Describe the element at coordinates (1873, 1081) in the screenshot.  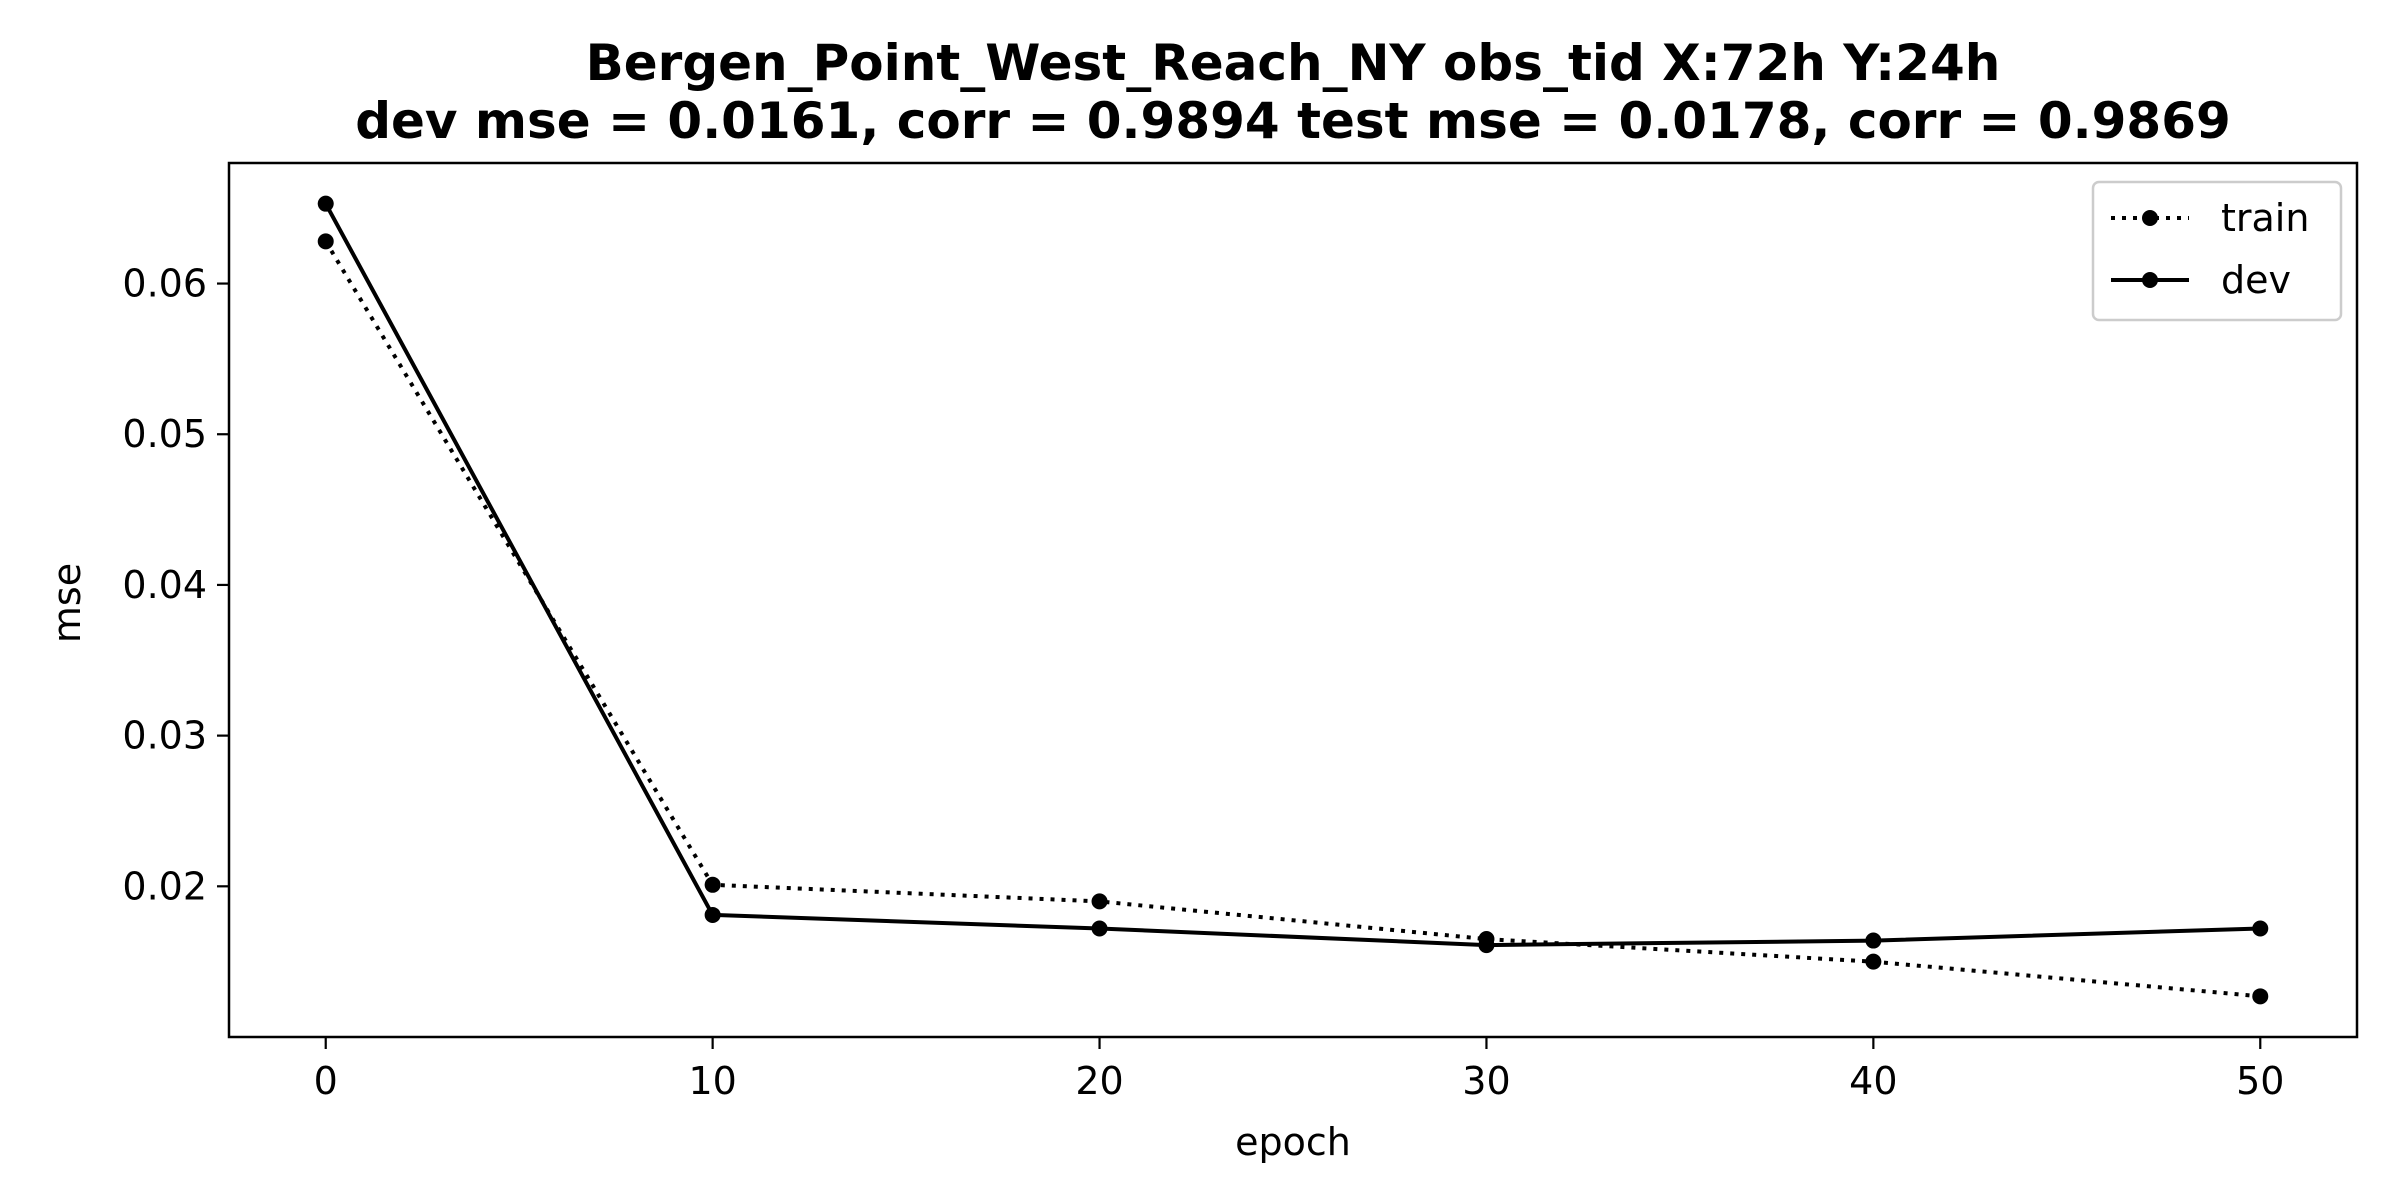
I see `x-tick-label: 40` at that location.